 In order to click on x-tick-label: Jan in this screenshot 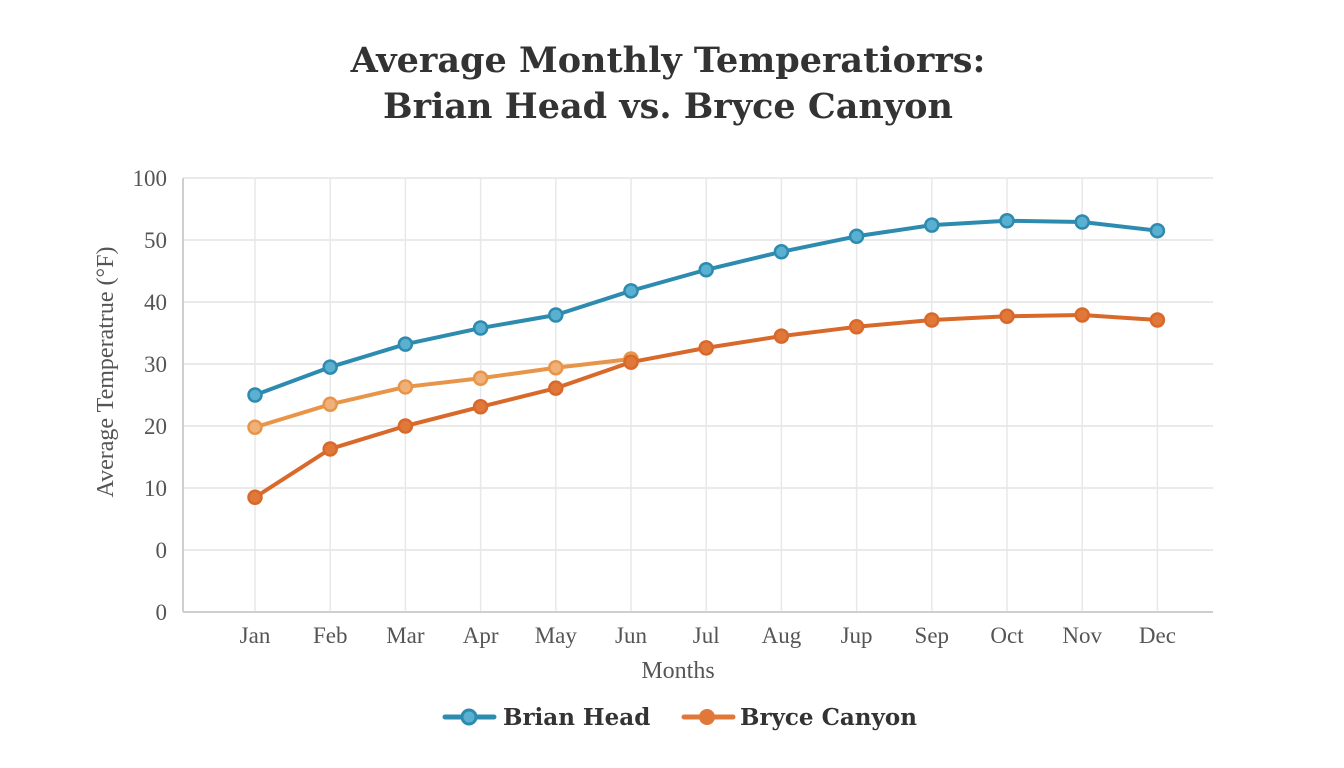, I will do `click(255, 635)`.